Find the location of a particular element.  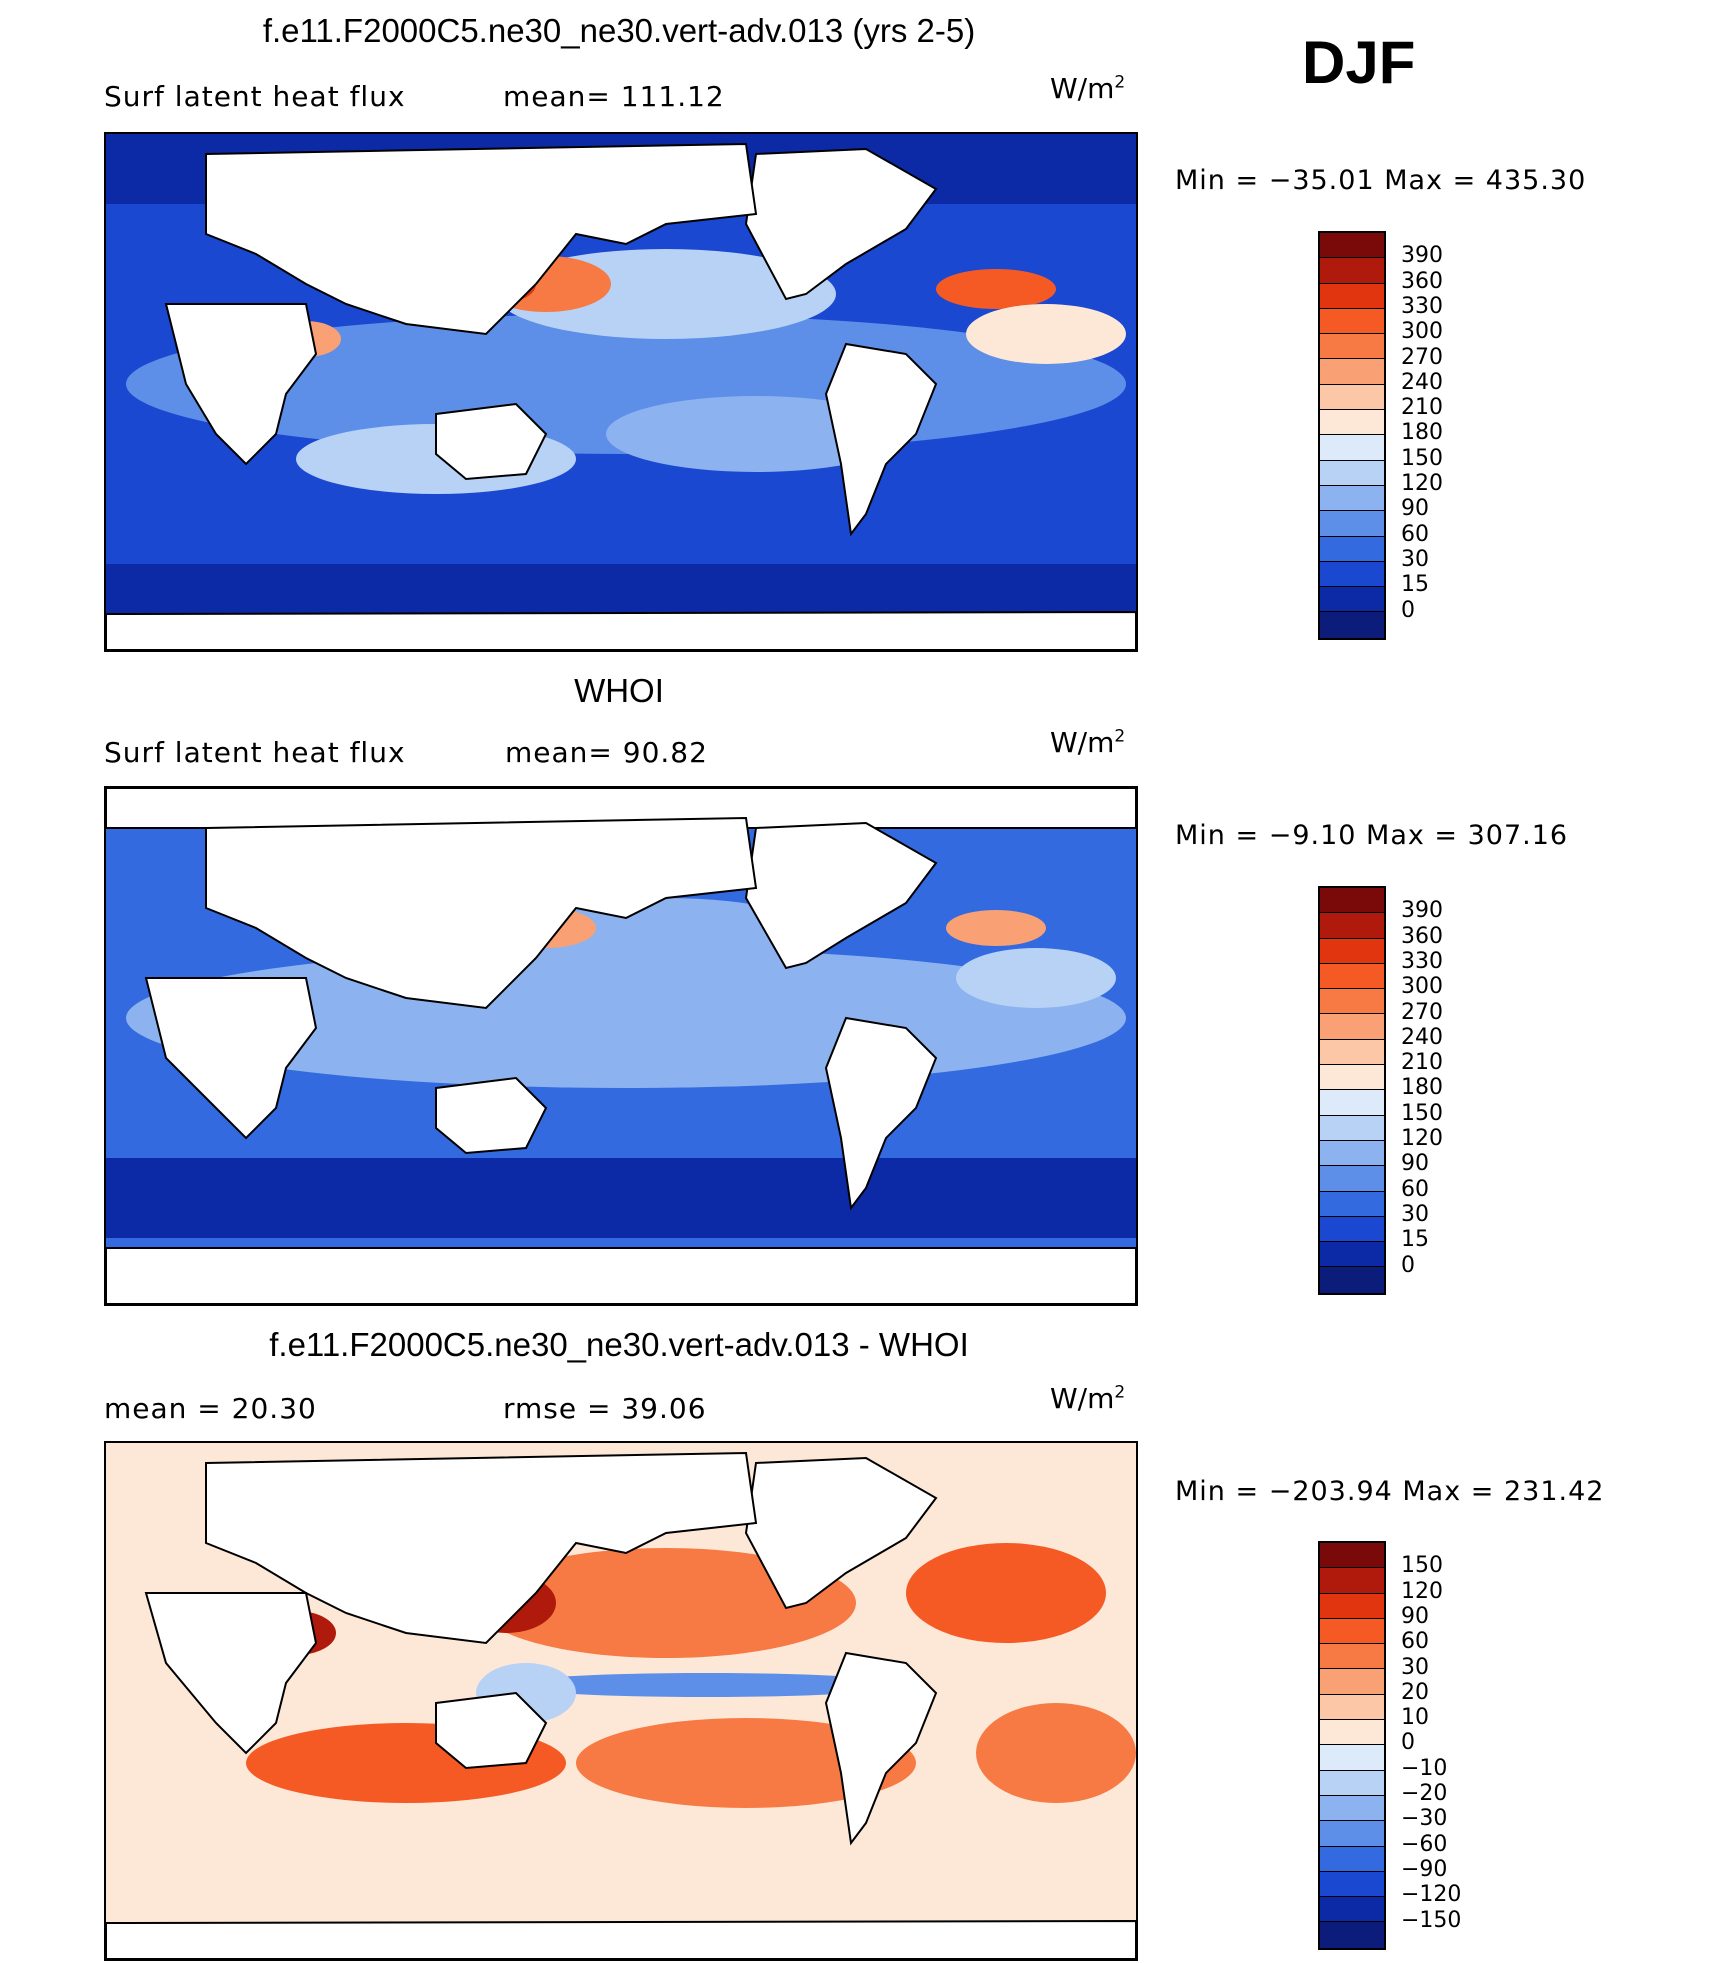

panel3-minmax: Min = −203.94 Max = 231.42 is located at coordinates (1390, 1491).